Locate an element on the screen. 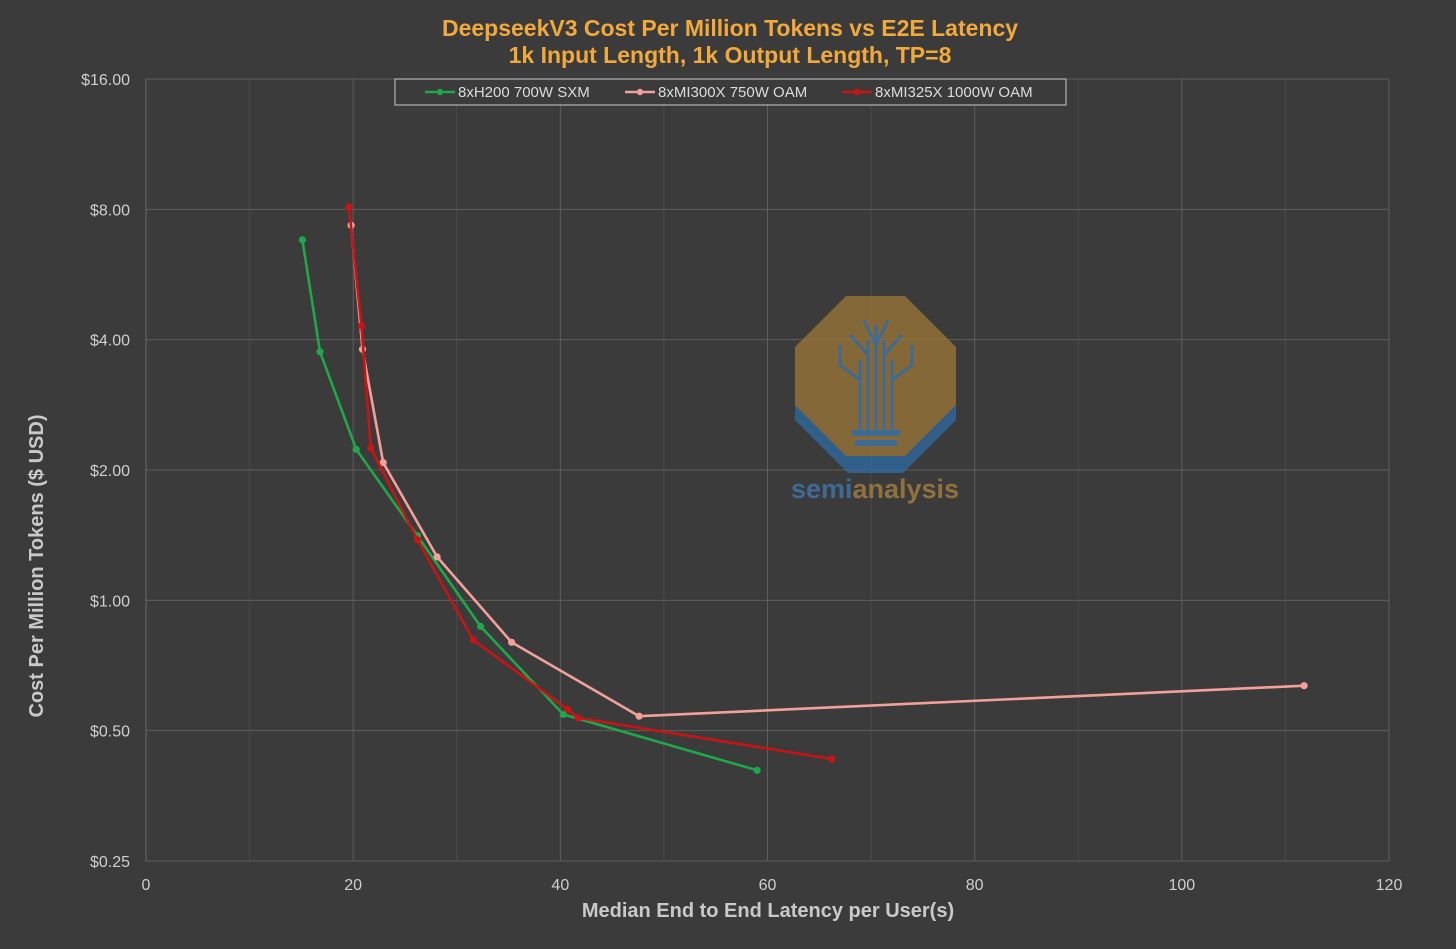 This screenshot has height=949, width=1456. legend-label-mi300x: 8xMI300X 750W OAM is located at coordinates (732, 92).